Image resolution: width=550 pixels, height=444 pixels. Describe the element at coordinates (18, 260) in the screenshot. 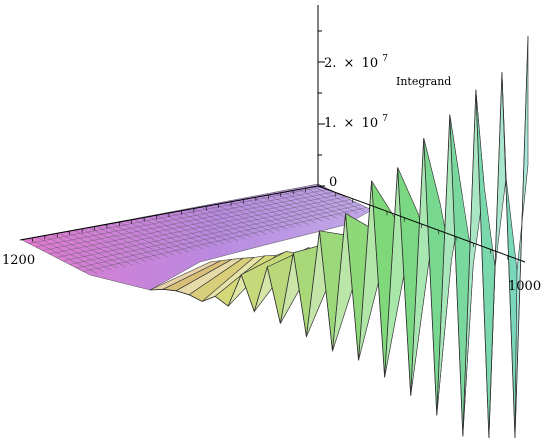

I see `x-tick-label-1200: 1200` at that location.